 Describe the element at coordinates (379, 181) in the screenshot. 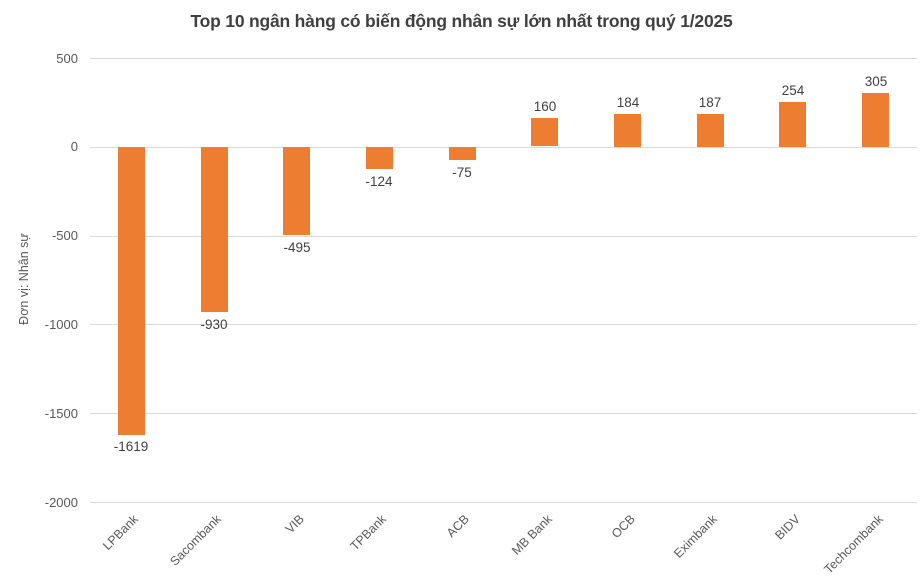

I see `data-label: -124` at that location.